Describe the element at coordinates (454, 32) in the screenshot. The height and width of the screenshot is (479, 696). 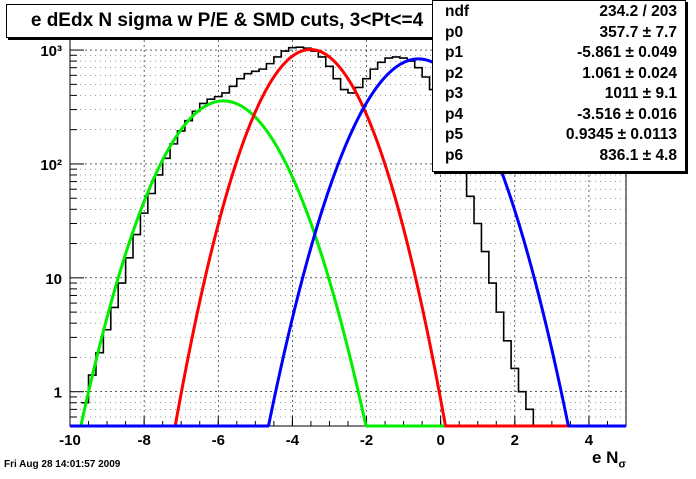
I see `stat-name: p0` at that location.